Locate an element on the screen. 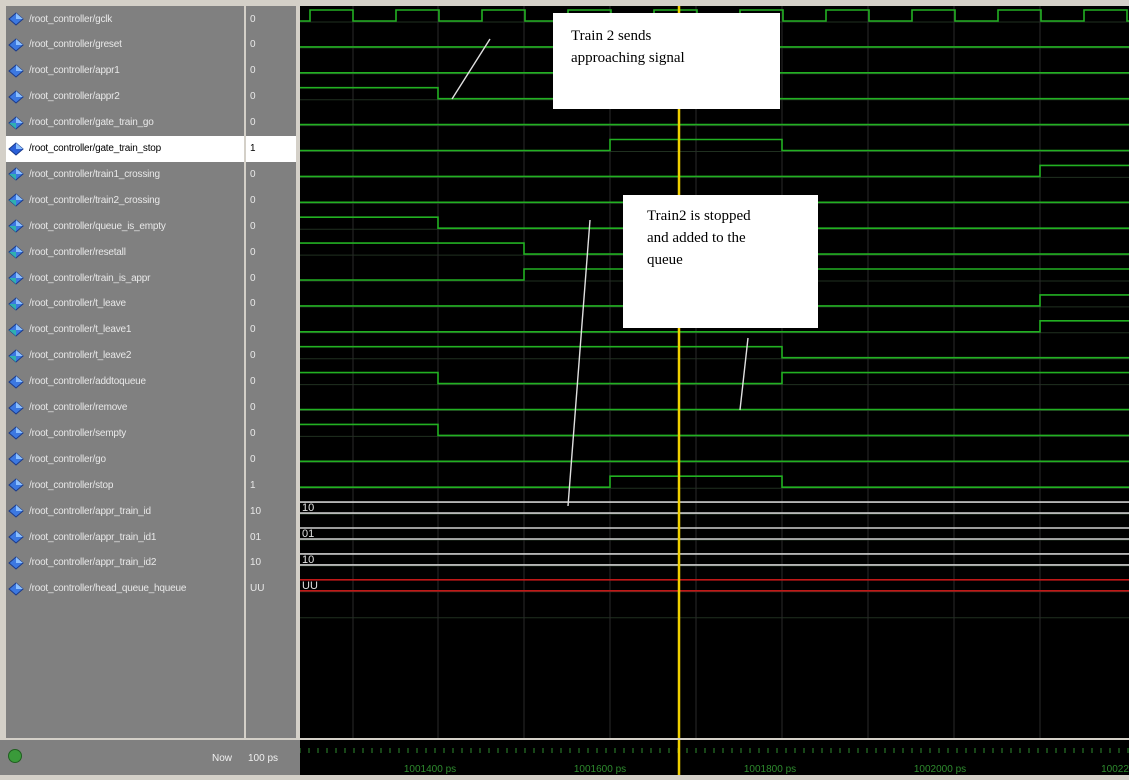 The height and width of the screenshot is (780, 1129). now-label: Now is located at coordinates (221, 758).